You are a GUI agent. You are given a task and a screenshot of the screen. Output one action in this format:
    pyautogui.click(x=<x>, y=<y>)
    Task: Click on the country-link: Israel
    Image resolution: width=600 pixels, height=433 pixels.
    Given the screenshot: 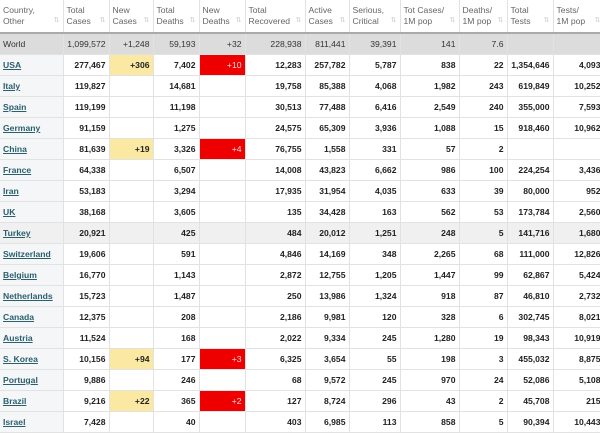 What is the action you would take?
    pyautogui.click(x=14, y=422)
    